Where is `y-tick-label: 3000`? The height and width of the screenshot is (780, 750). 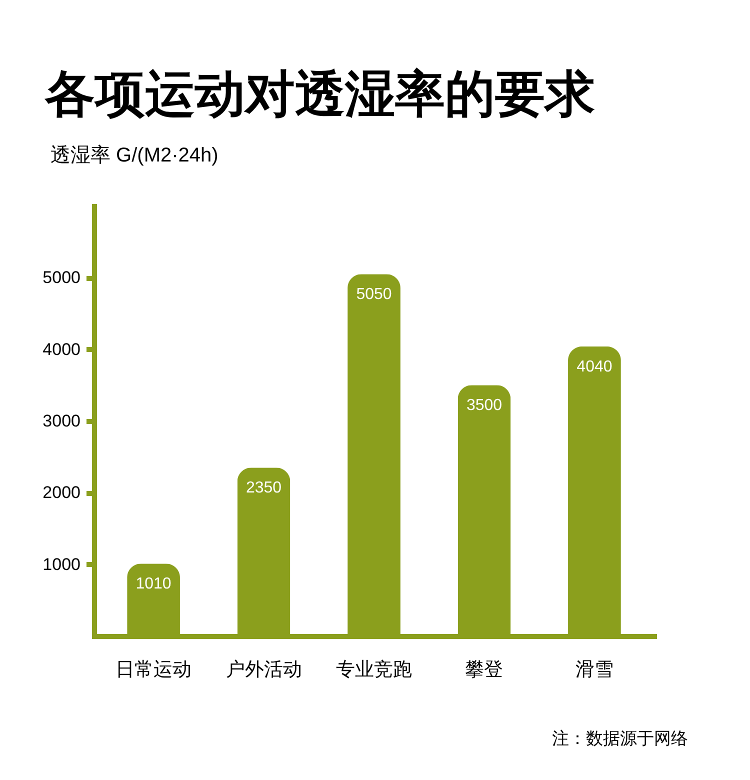 y-tick-label: 3000 is located at coordinates (61, 421).